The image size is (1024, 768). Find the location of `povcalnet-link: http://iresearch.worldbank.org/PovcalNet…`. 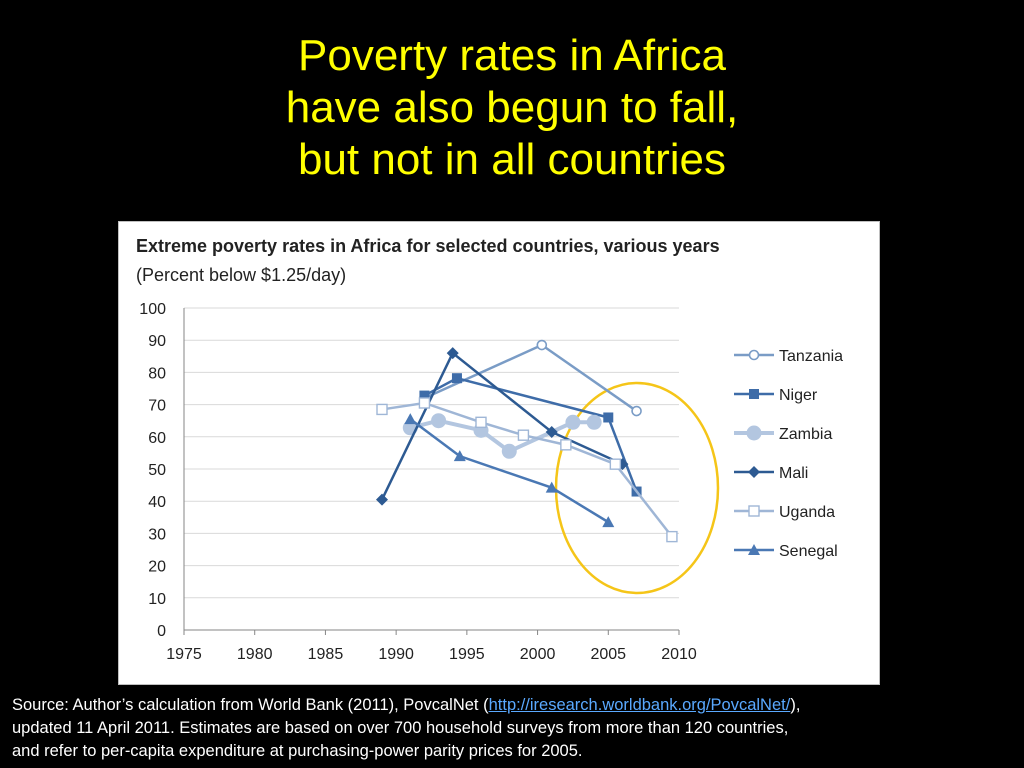

povcalnet-link: http://iresearch.worldbank.org/PovcalNet… is located at coordinates (639, 705).